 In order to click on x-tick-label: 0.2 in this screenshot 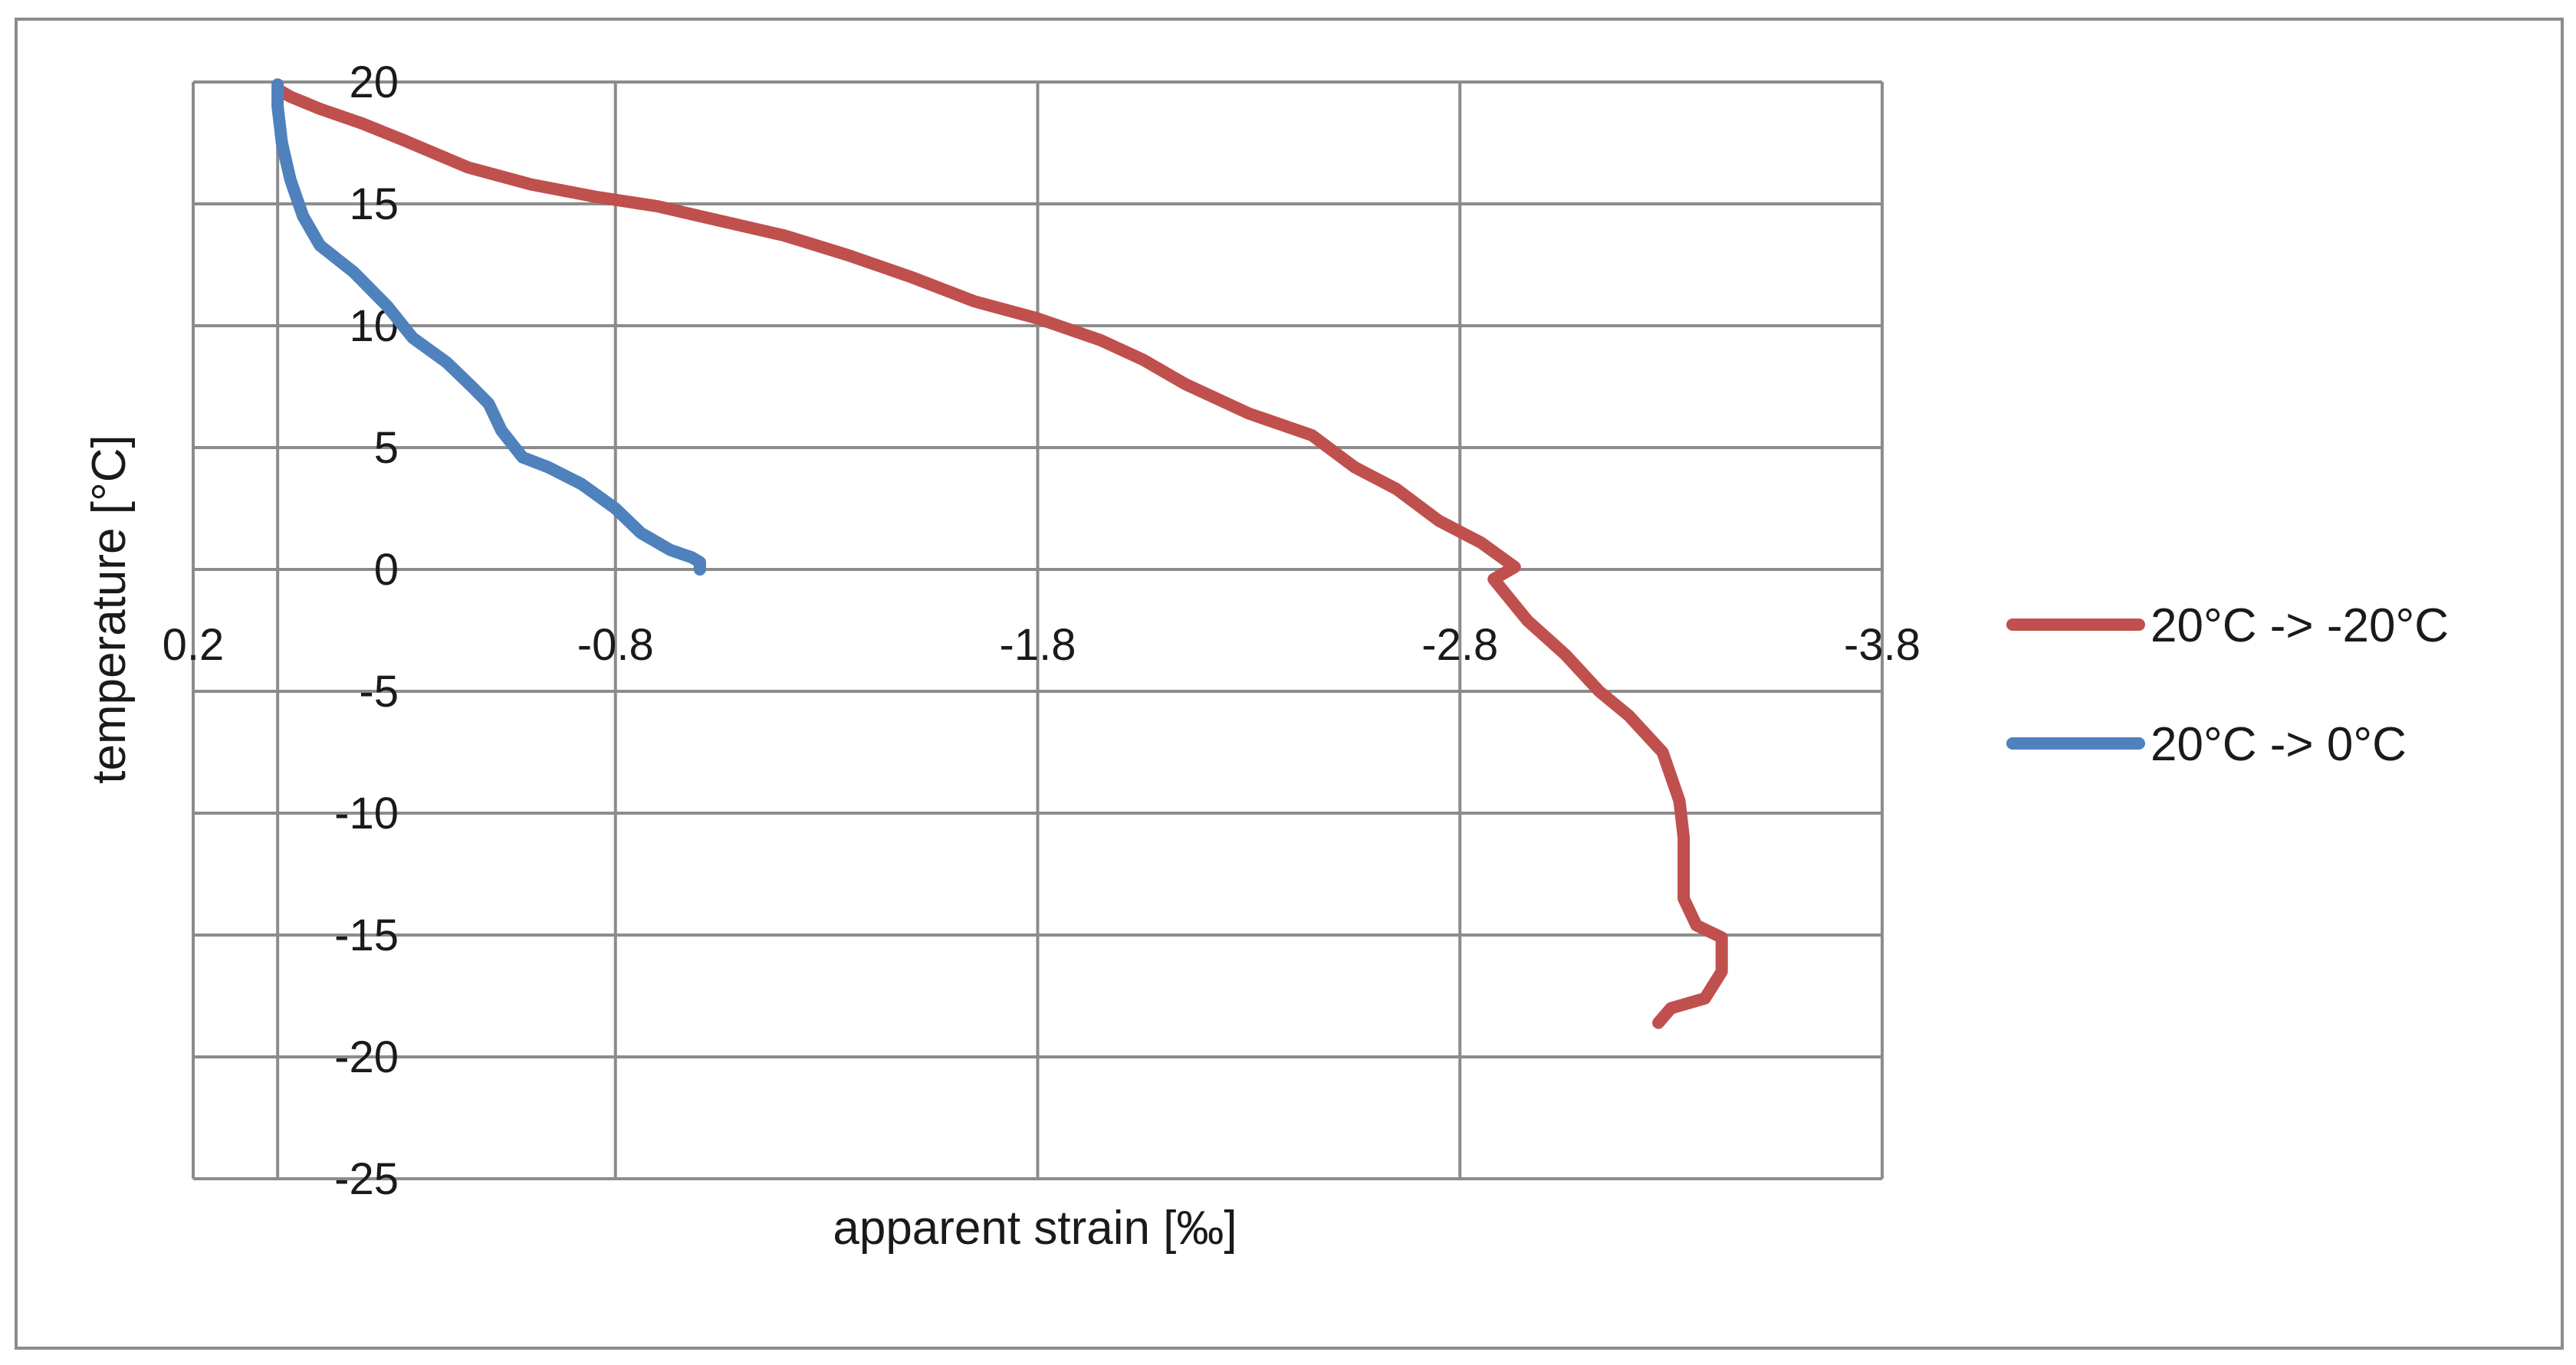, I will do `click(194, 645)`.